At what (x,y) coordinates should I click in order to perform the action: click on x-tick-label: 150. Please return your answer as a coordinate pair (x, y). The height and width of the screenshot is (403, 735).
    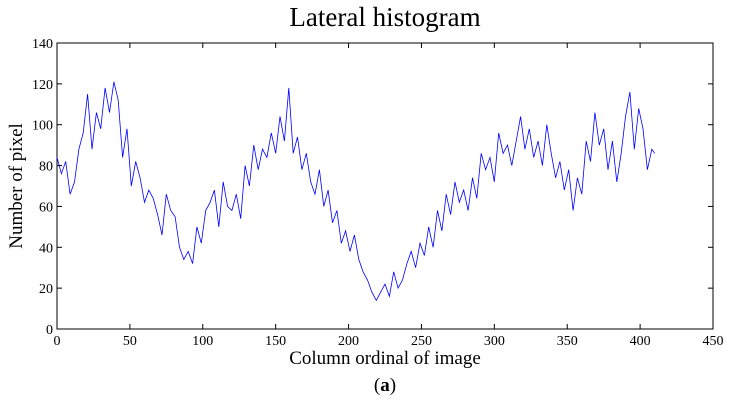
    Looking at the image, I should click on (275, 341).